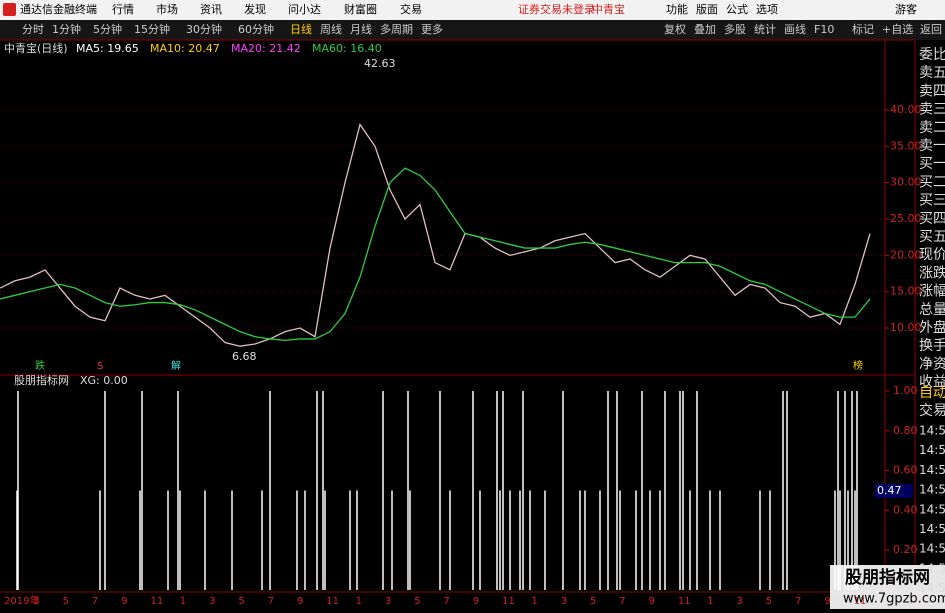  Describe the element at coordinates (765, 29) in the screenshot. I see `tool-button: 统计` at that location.